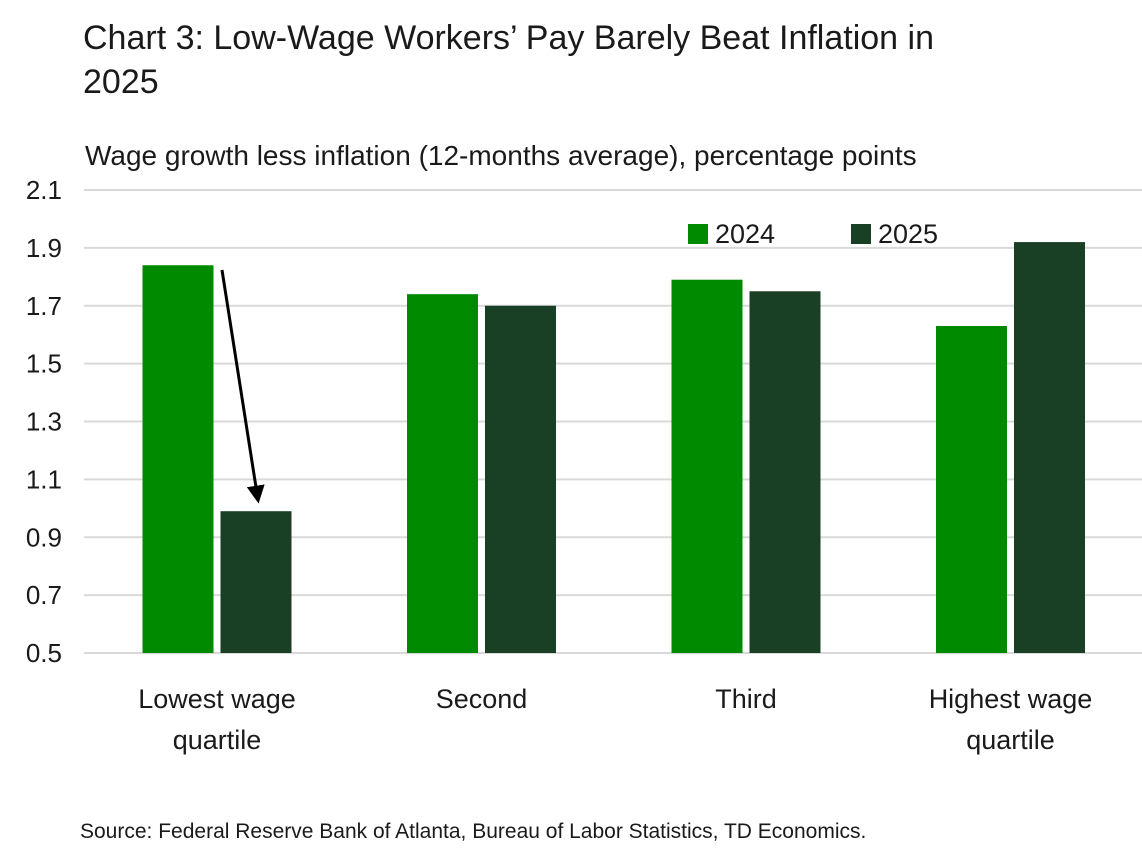 The width and height of the screenshot is (1142, 850). What do you see at coordinates (44, 479) in the screenshot?
I see `y-tick-label: 1.1` at bounding box center [44, 479].